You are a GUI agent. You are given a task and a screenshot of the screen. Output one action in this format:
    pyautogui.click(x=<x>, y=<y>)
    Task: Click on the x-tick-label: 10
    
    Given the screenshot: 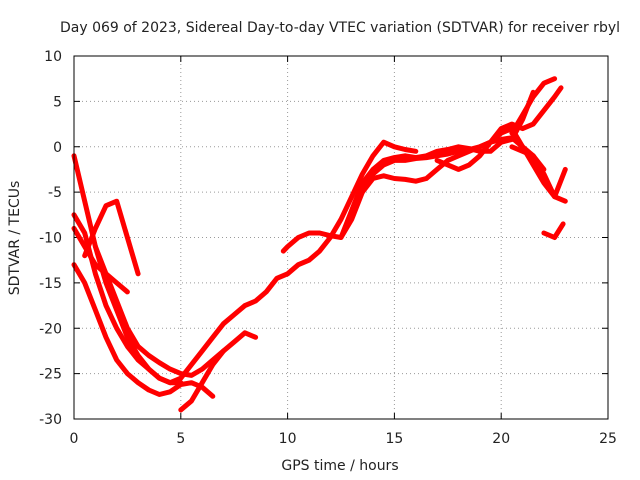 What is the action you would take?
    pyautogui.click(x=288, y=439)
    